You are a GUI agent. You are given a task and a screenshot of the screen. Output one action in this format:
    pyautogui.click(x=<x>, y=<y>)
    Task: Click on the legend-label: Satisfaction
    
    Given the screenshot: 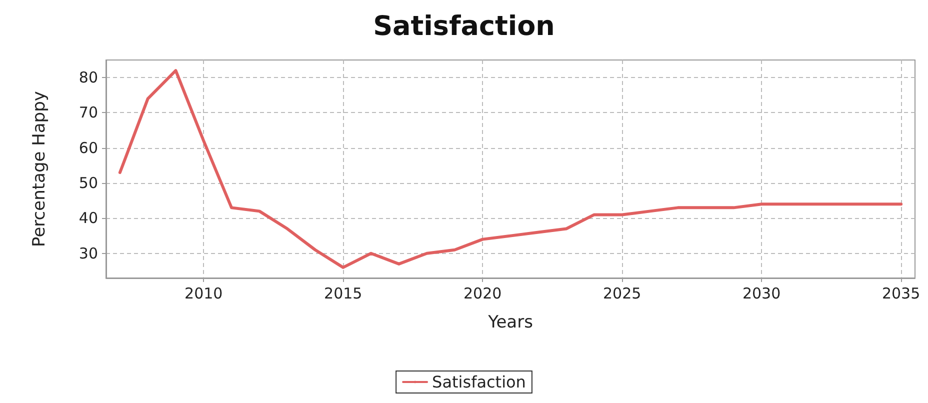 What is the action you would take?
    pyautogui.click(x=479, y=382)
    